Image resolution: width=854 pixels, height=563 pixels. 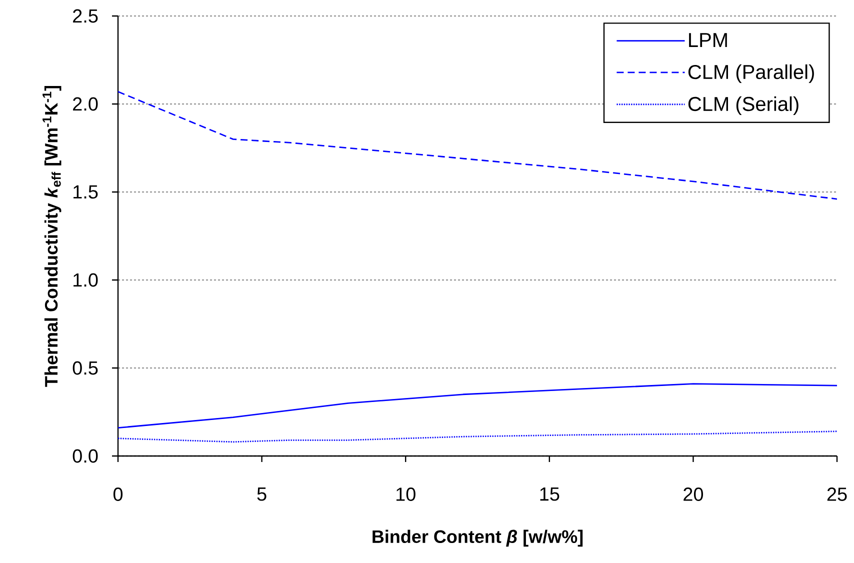 I want to click on y-axis-title: Thermal Conductivity k$_{eff}$ [Wm$^{-1}$K$^{-1}$], so click(x=52, y=236).